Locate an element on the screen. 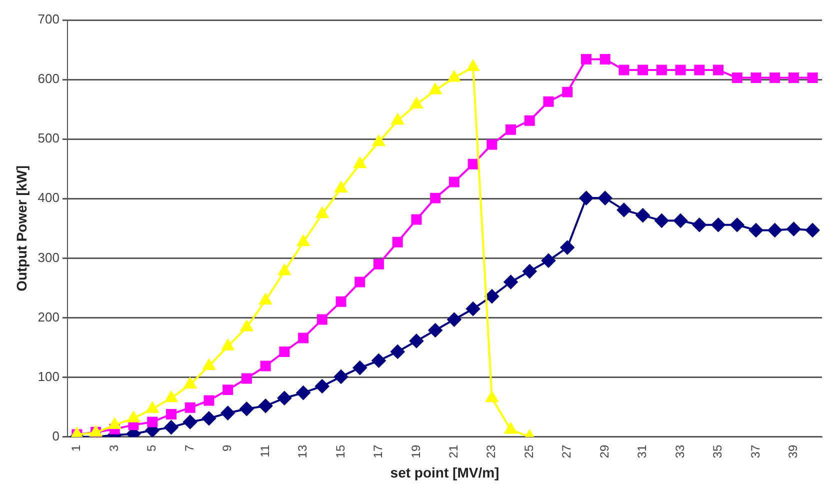  x-tick-label: 13 is located at coordinates (303, 451).